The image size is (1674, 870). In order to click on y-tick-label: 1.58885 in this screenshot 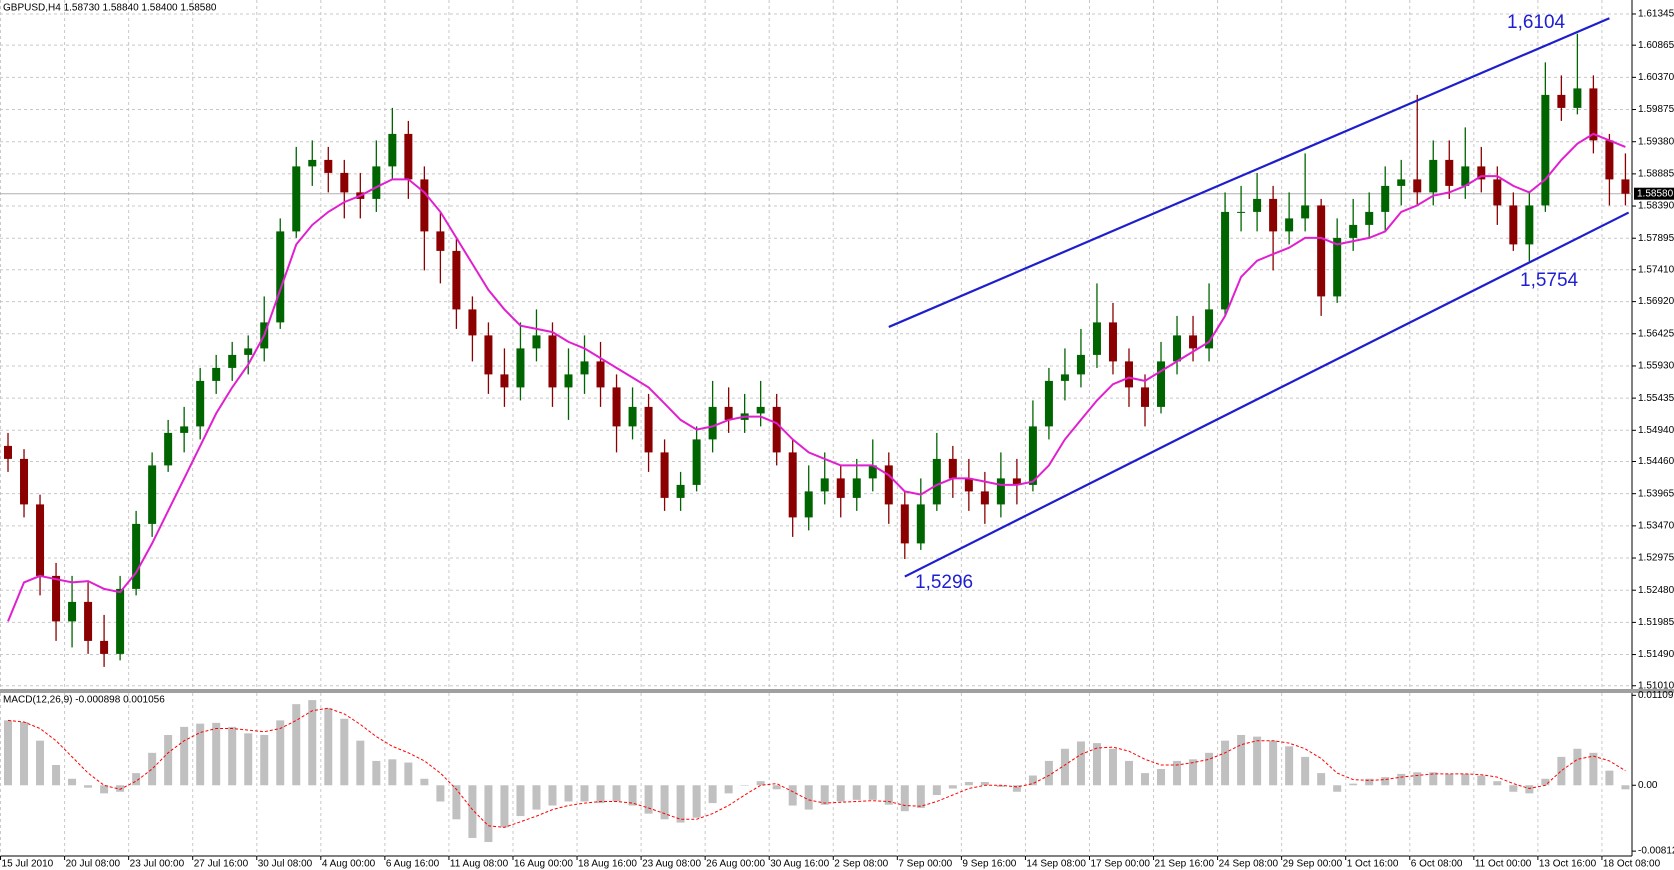, I will do `click(1656, 174)`.